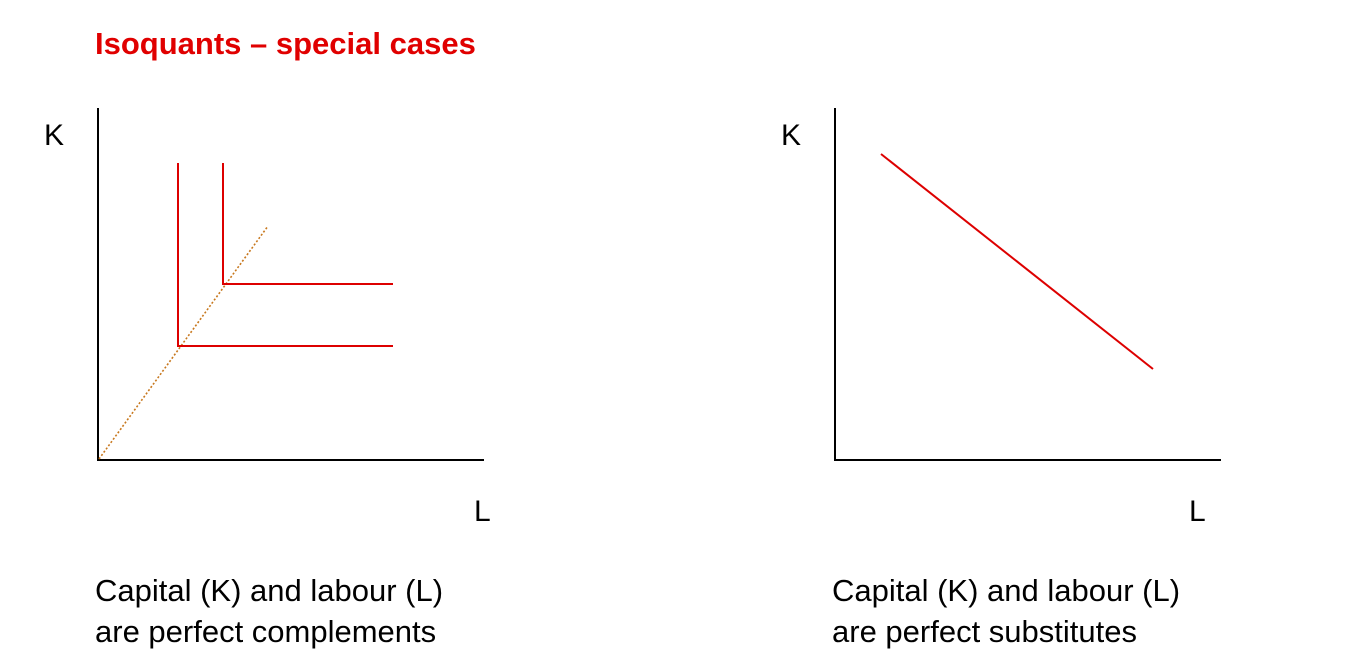  Describe the element at coordinates (307, 224) in the screenshot. I see `isoquant-upper` at that location.